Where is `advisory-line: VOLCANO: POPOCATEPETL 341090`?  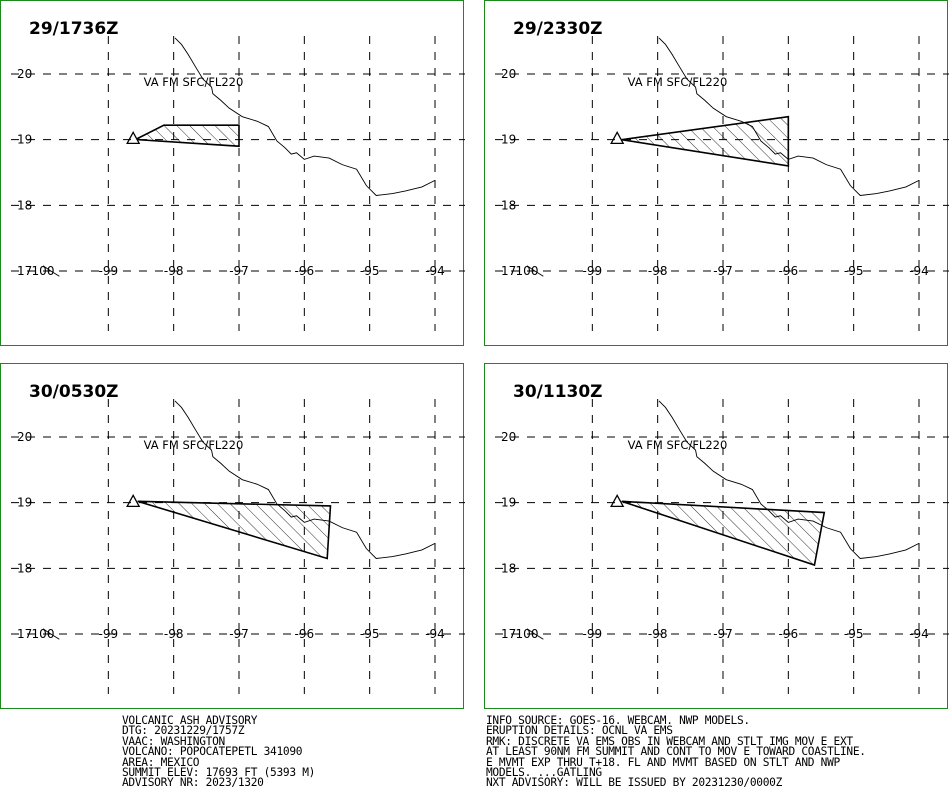
advisory-line: VOLCANO: POPOCATEPETL 341090 is located at coordinates (212, 752).